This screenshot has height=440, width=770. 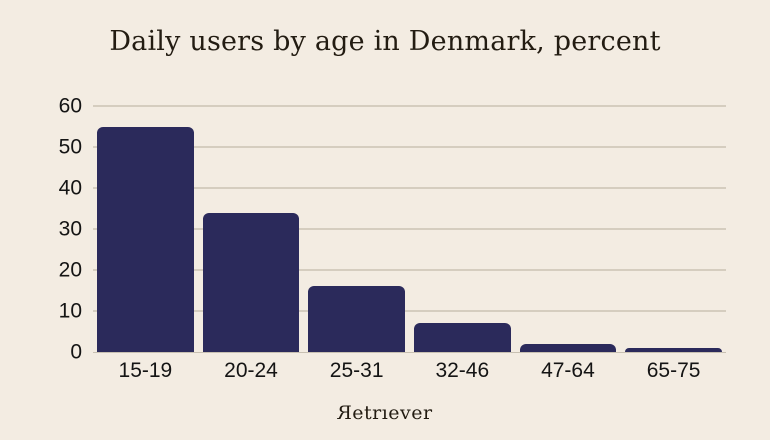 What do you see at coordinates (392, 413) in the screenshot?
I see `brand-logo-text: etrıever` at bounding box center [392, 413].